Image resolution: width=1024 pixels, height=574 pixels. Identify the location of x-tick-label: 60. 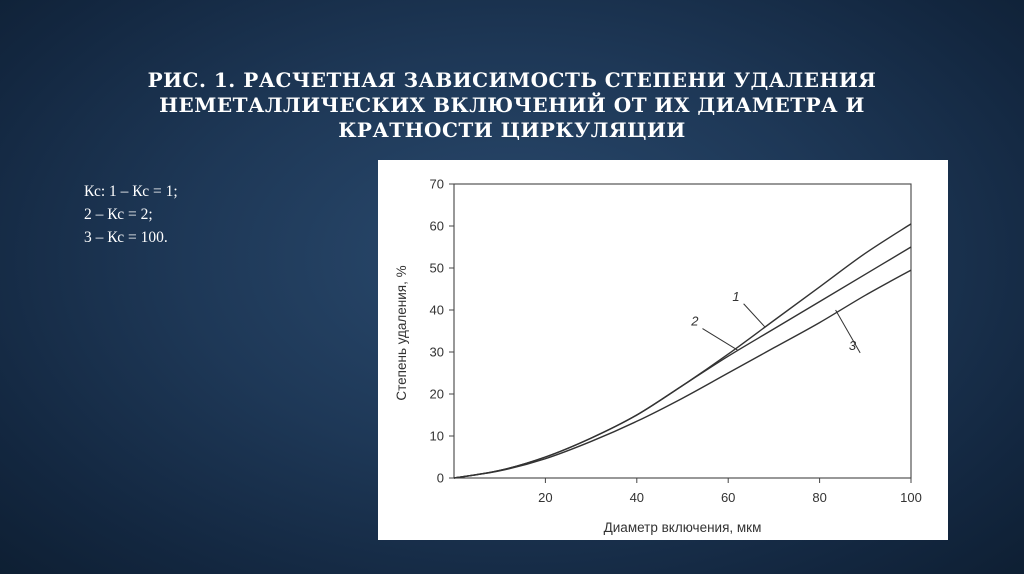
(728, 497).